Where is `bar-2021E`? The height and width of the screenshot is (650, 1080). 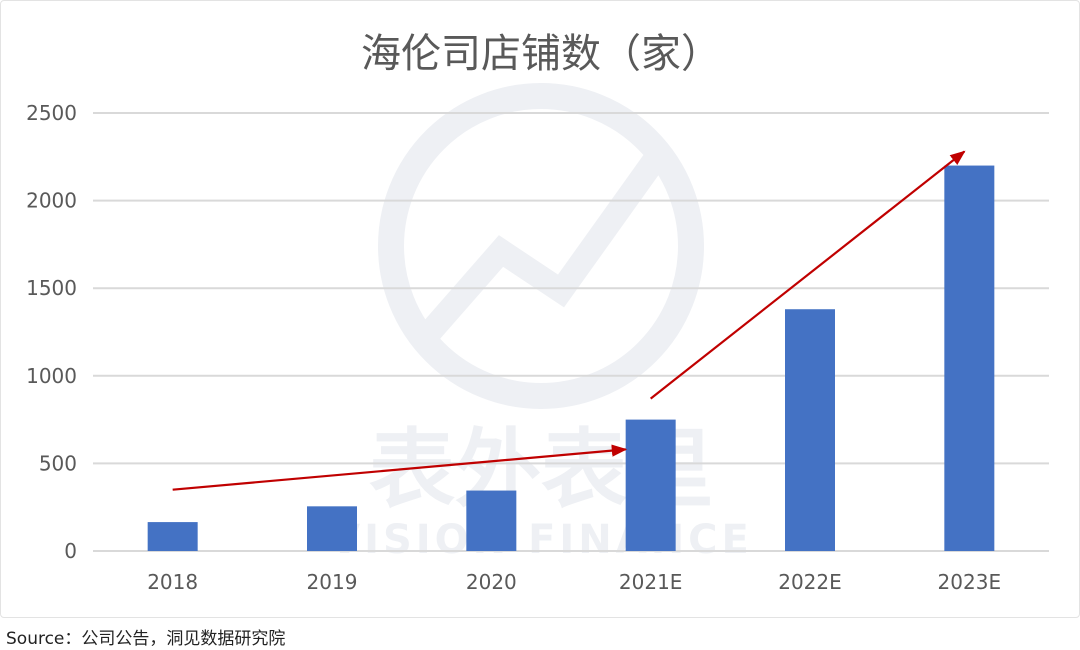 bar-2021E is located at coordinates (650, 485).